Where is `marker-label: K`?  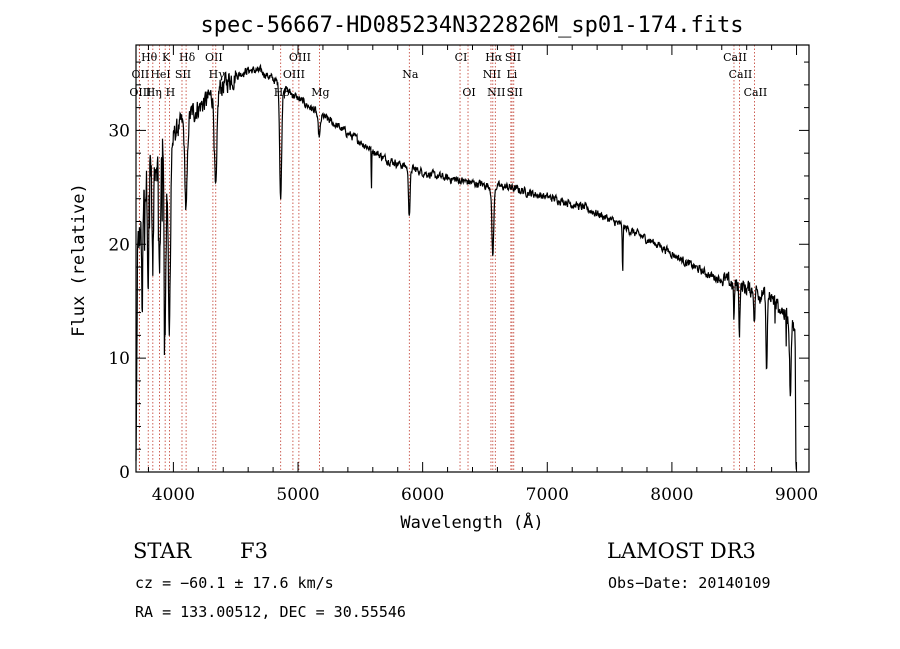 marker-label: K is located at coordinates (166, 57).